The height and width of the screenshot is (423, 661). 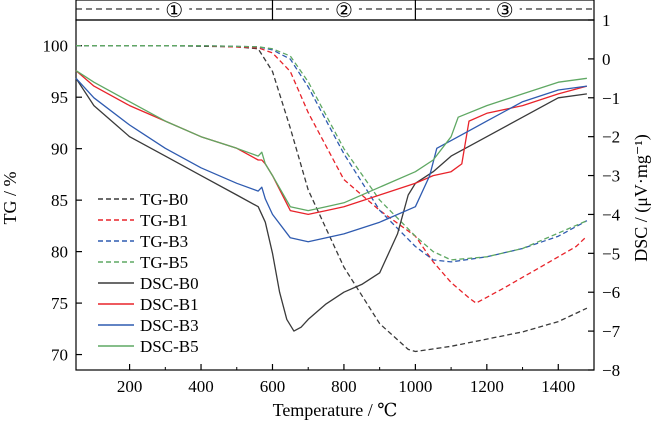 I want to click on y-right-axis-label: DSC / (μV·mg⁻¹), so click(x=641, y=198).